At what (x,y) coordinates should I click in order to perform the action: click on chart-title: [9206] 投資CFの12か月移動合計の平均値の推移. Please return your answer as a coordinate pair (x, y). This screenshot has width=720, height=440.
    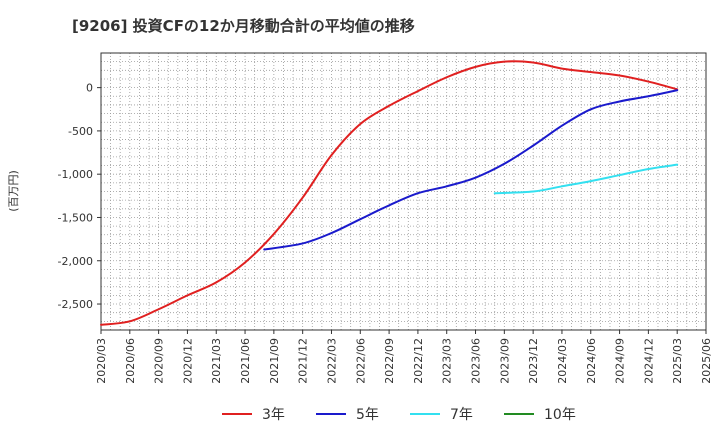
    Looking at the image, I should click on (243, 26).